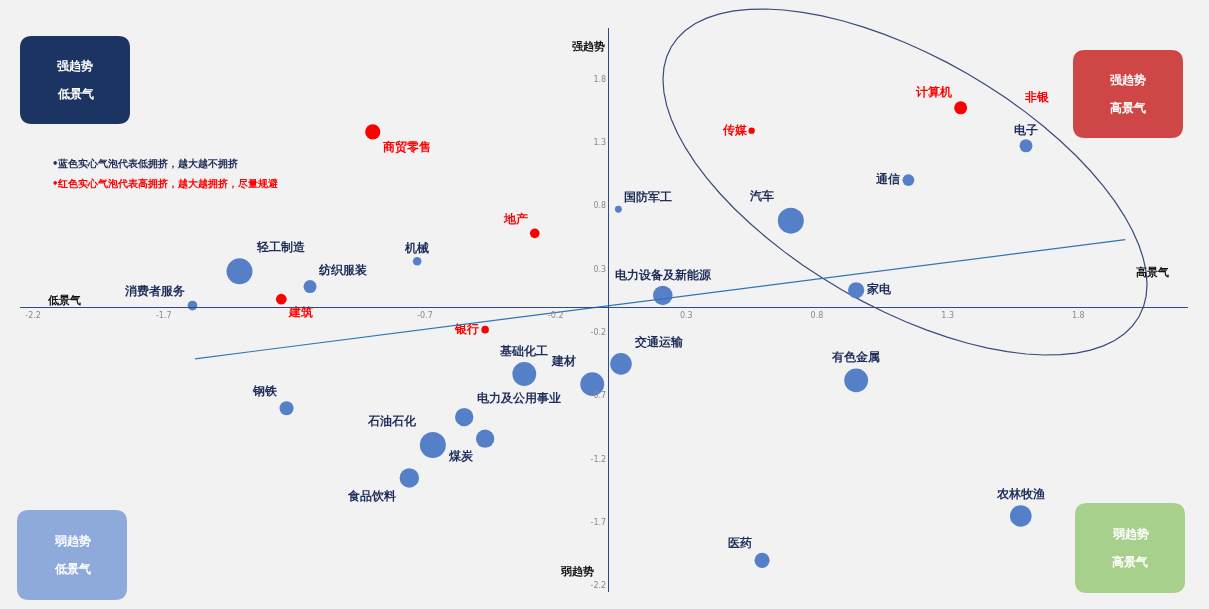  I want to click on data-label: 食品饮料, so click(372, 496).